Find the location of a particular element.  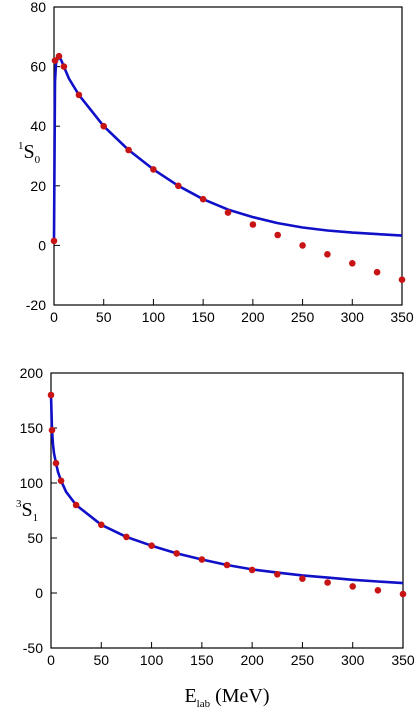

xtick-label-3s1-4: 200 is located at coordinates (252, 660).